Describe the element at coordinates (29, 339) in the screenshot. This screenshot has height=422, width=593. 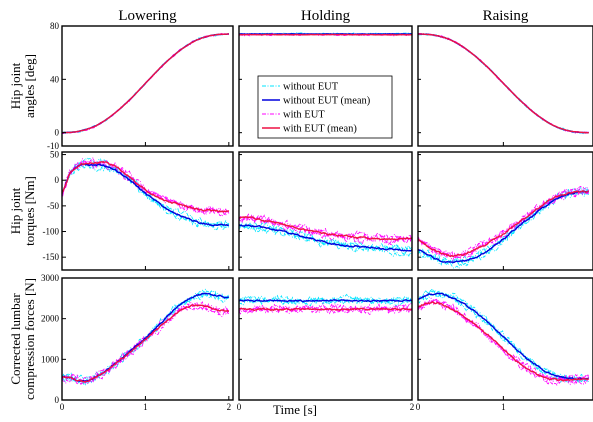
I see `y-axis-label-row-2-line-1: compression forces [N]` at that location.